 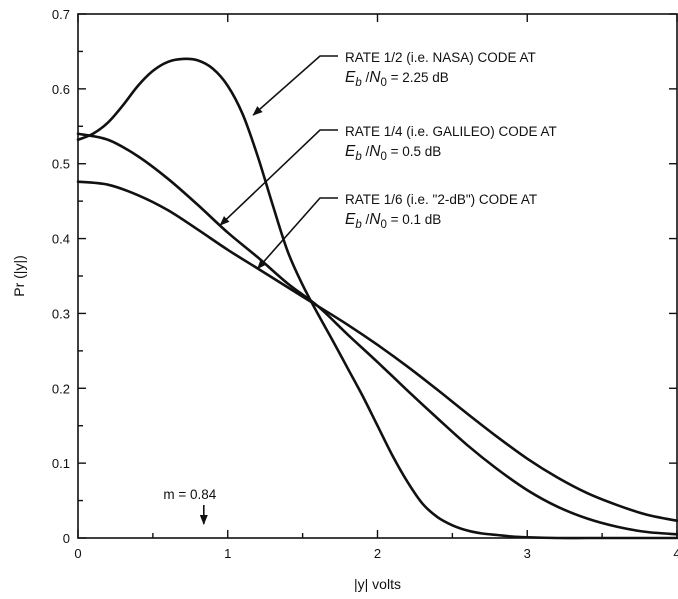 What do you see at coordinates (61, 313) in the screenshot?
I see `y-tick-label: 0.3` at bounding box center [61, 313].